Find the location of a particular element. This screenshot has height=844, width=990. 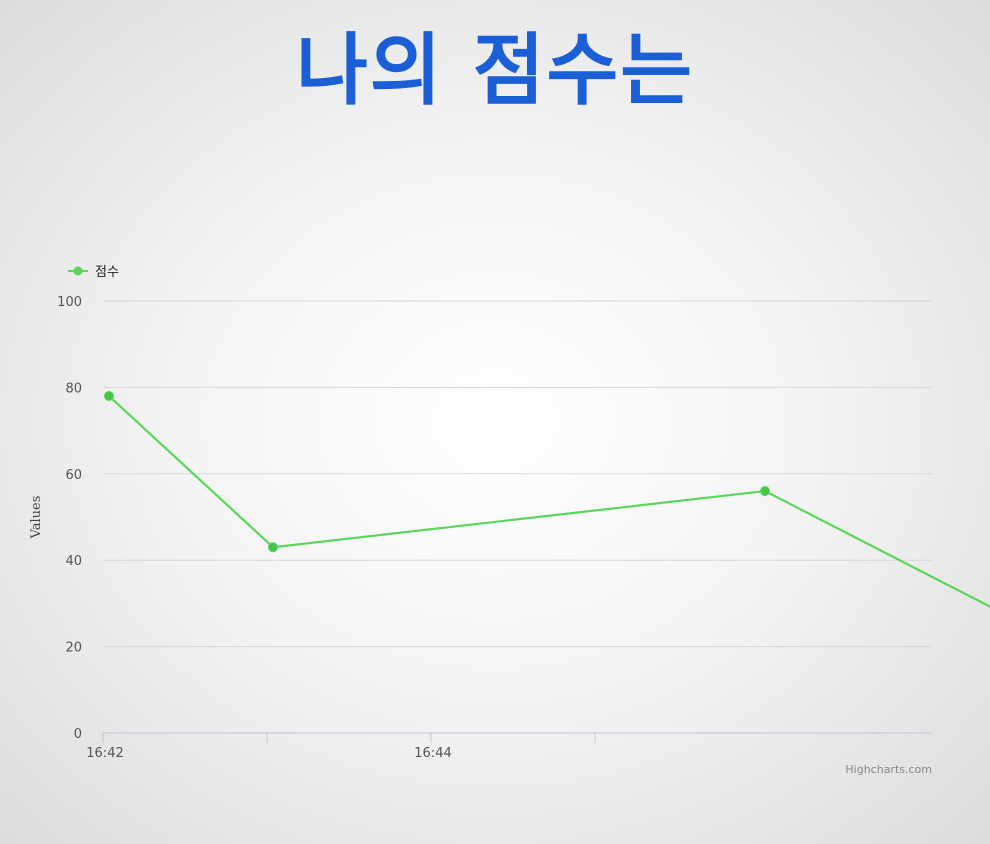

legend-item-label: 점수 is located at coordinates (107, 272).